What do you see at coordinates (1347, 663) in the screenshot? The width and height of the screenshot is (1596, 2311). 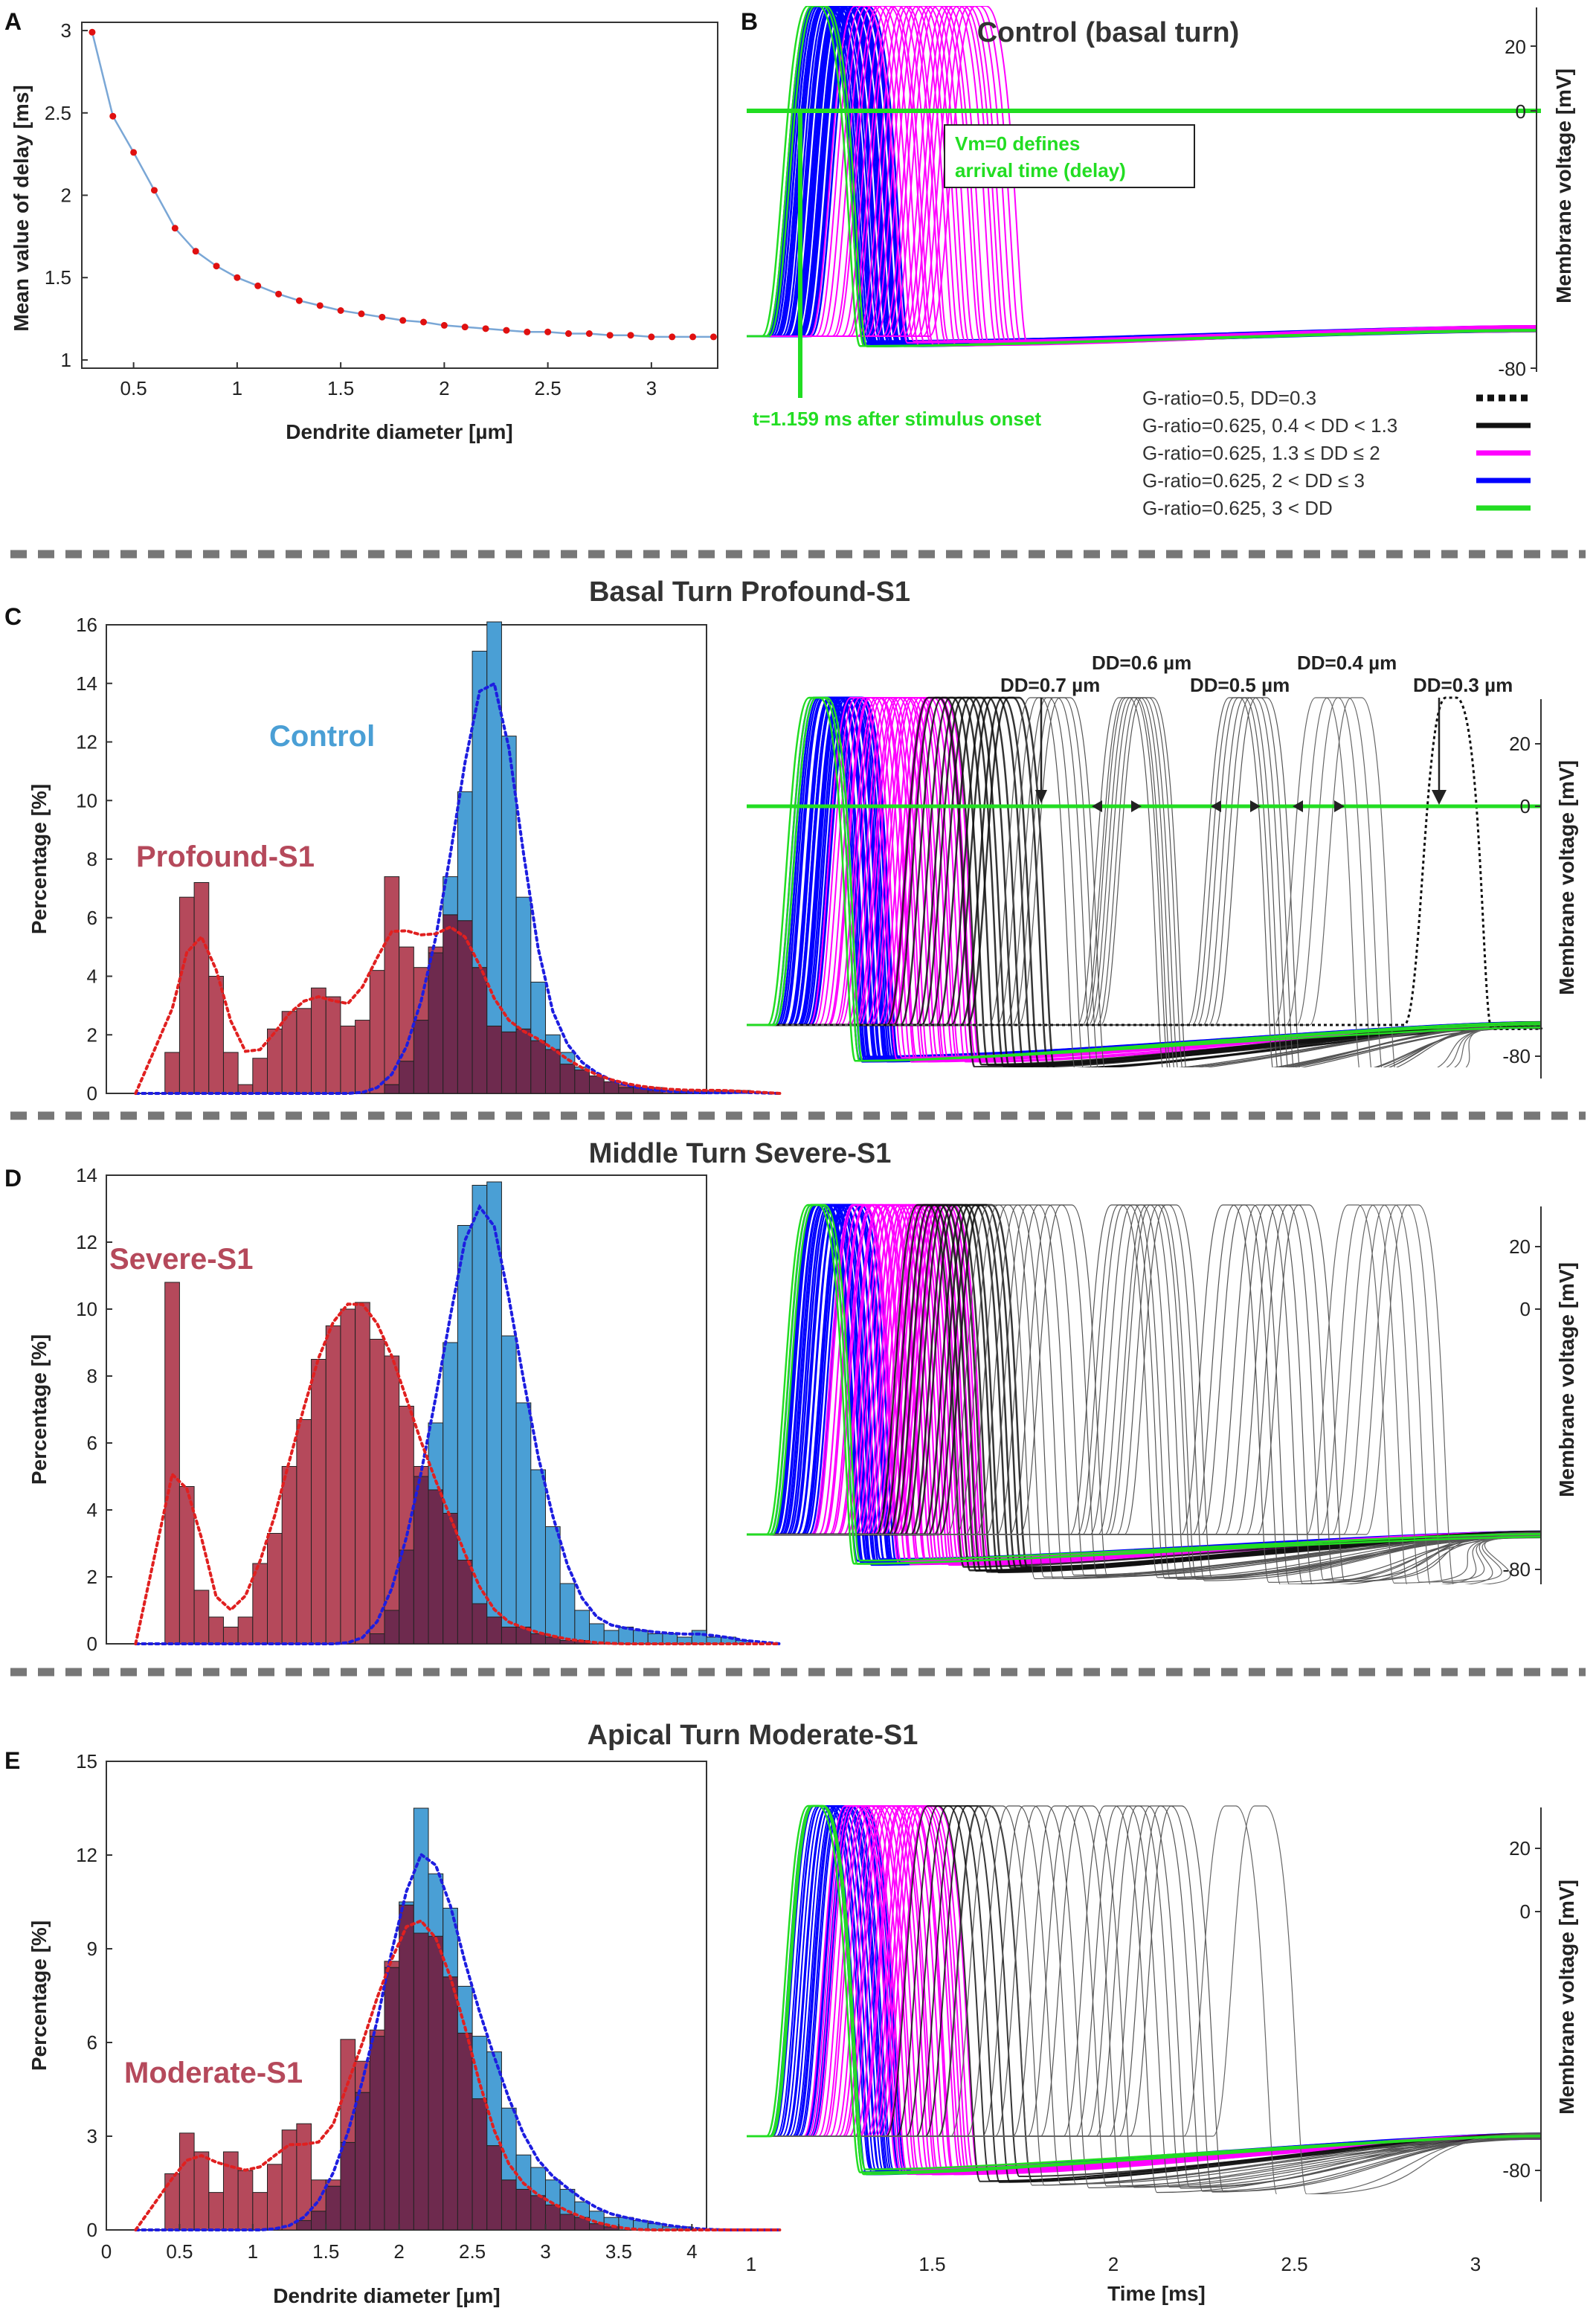 I see `dd-04-label: DD=0.4 µm` at bounding box center [1347, 663].